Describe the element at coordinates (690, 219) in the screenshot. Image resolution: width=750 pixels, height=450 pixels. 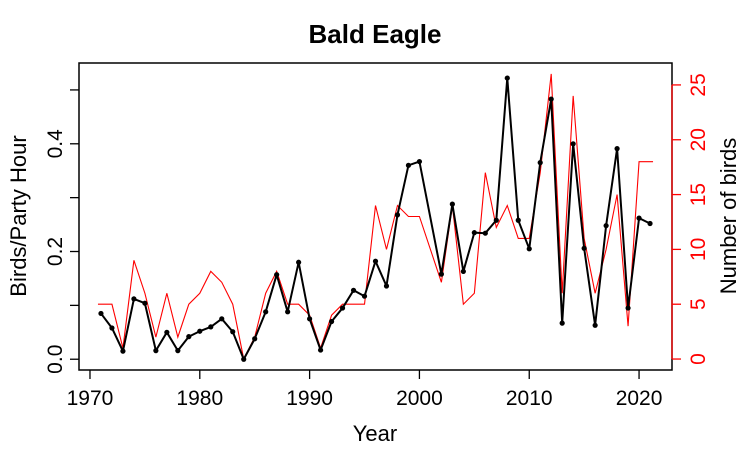
I see `y-axis-right: 0 5 10 15 20 25` at that location.